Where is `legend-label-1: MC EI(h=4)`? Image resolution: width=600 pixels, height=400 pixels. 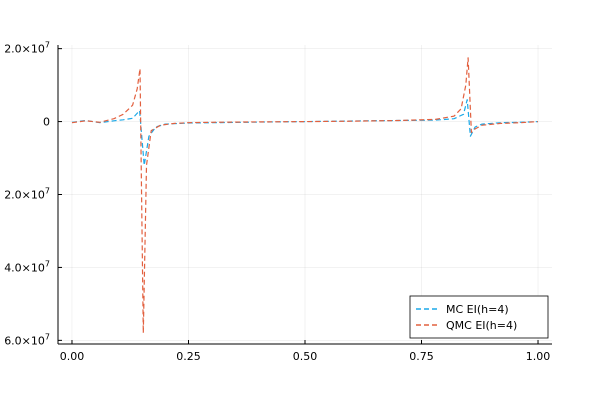 legend-label-1: MC EI(h=4) is located at coordinates (477, 309).